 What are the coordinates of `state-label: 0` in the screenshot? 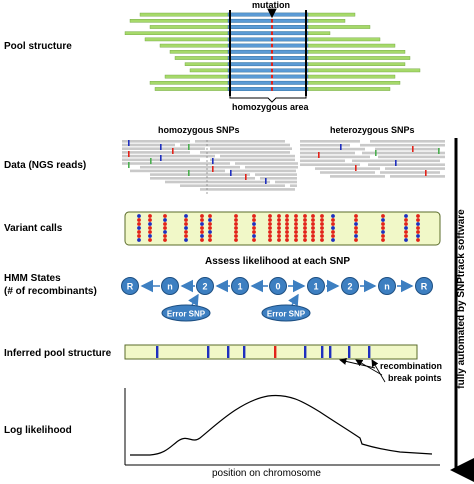 It's located at (277, 287).